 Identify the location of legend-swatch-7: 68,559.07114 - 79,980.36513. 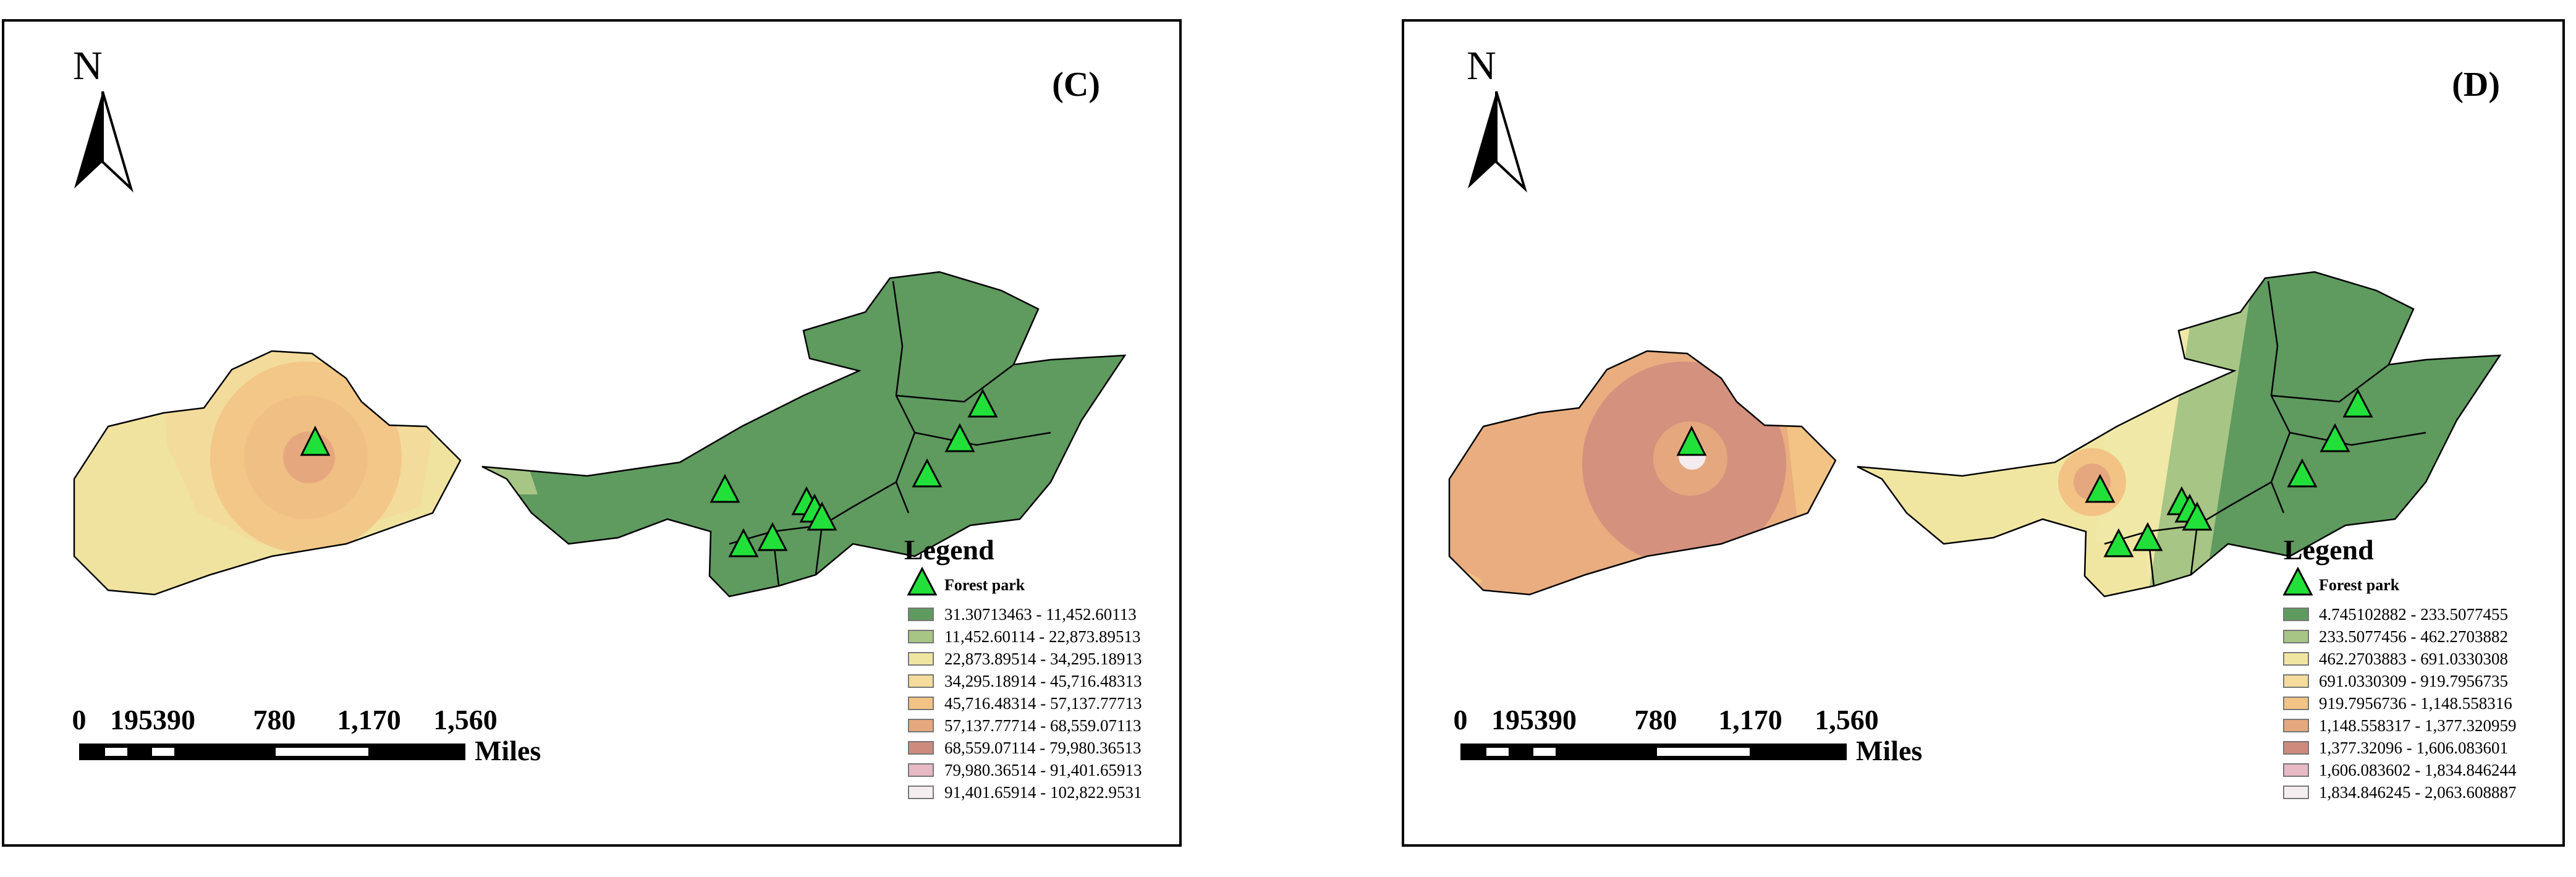
(1025, 748).